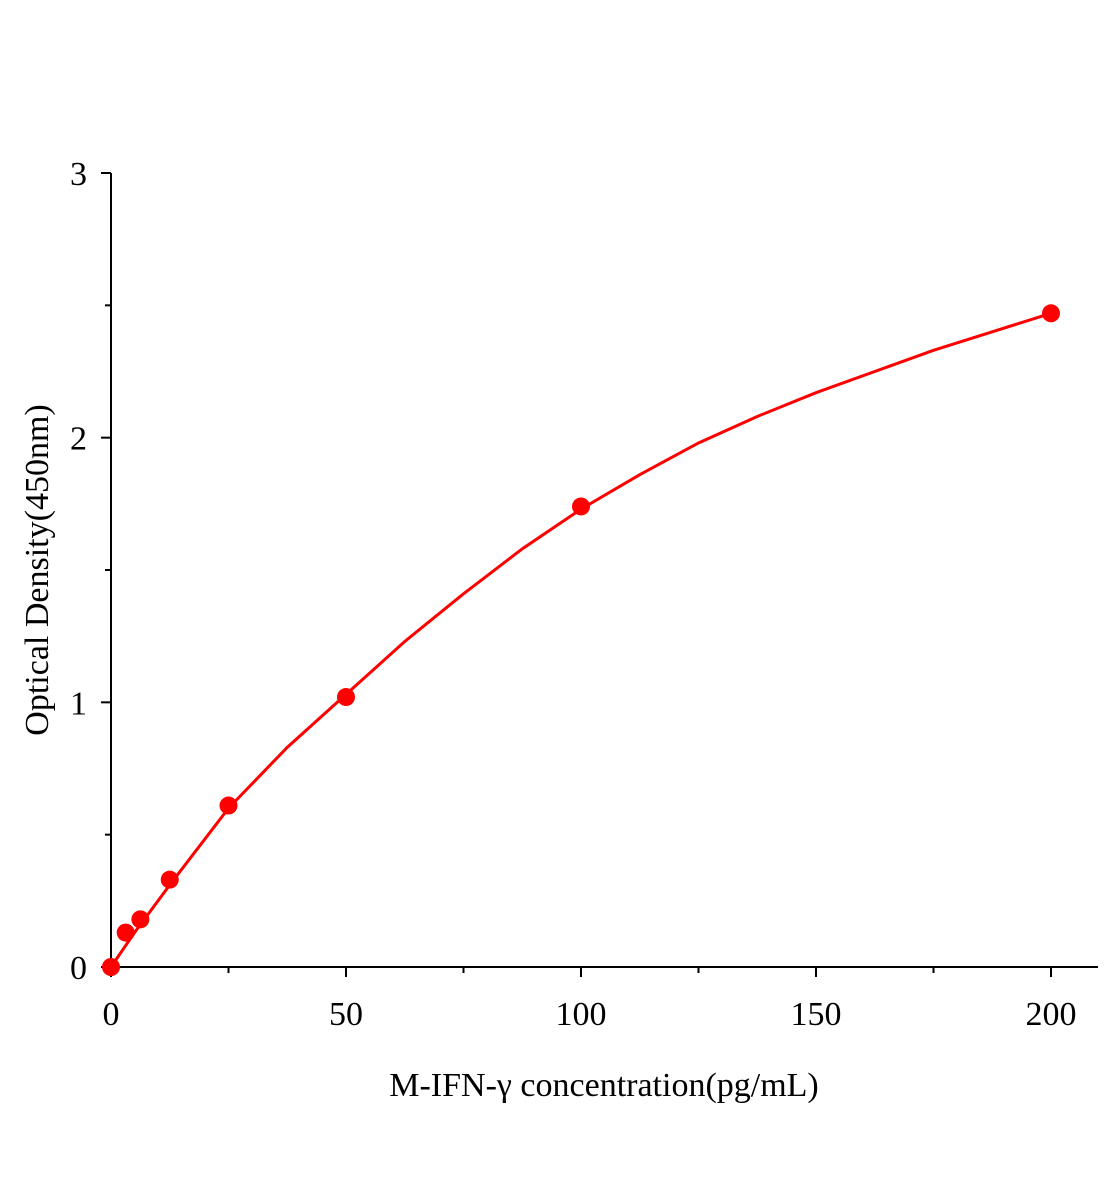  I want to click on x-tick-label: 100, so click(581, 1014).